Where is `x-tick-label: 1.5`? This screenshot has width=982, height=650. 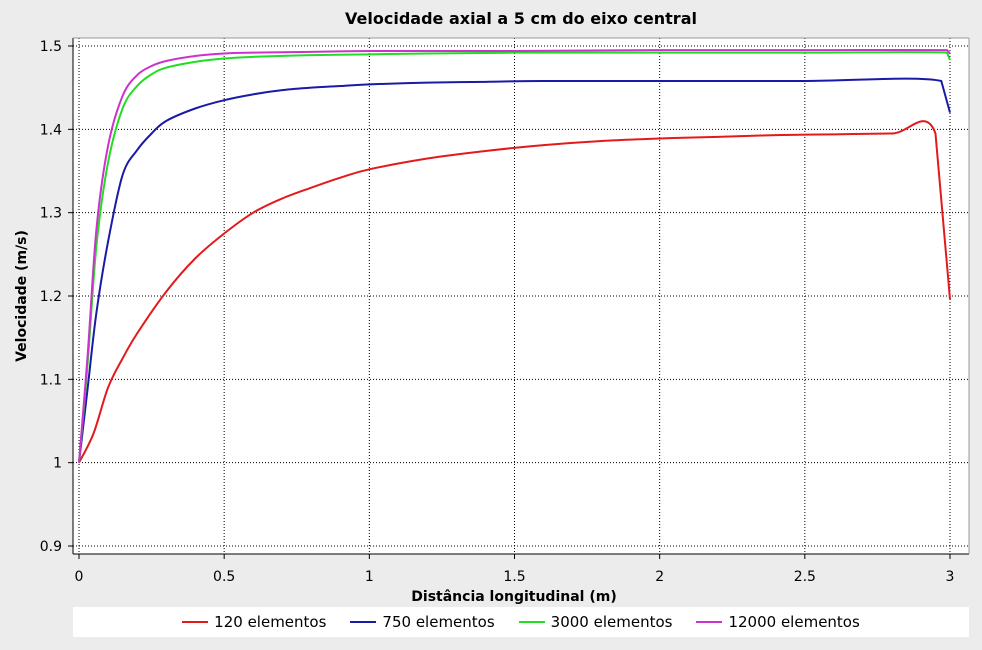 x-tick-label: 1.5 is located at coordinates (514, 577).